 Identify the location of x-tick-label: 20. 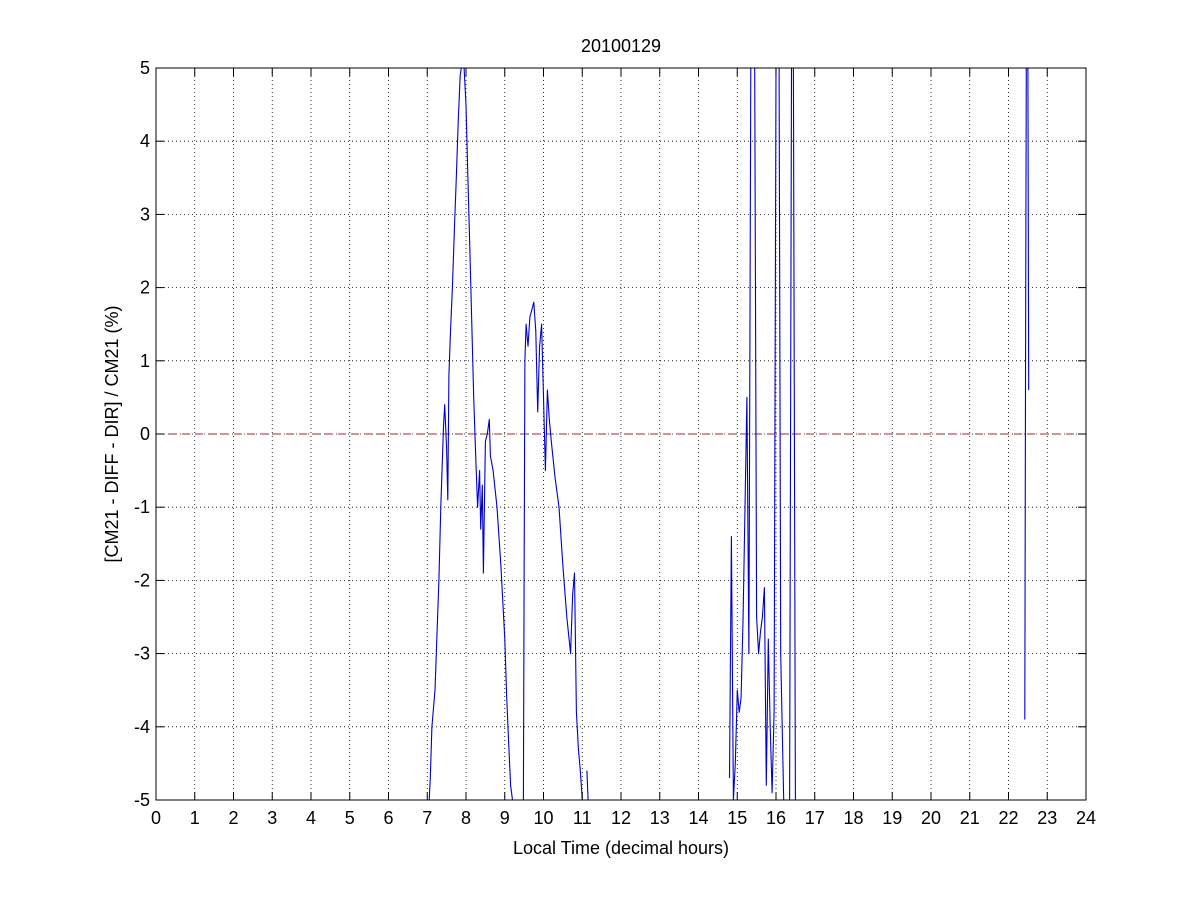
(931, 818).